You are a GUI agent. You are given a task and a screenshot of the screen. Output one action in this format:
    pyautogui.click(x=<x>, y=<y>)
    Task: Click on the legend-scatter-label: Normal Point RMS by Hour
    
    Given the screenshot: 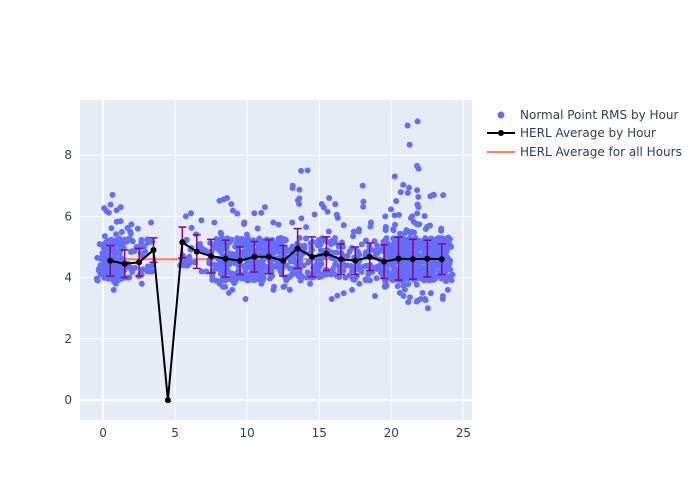 What is the action you would take?
    pyautogui.click(x=599, y=115)
    